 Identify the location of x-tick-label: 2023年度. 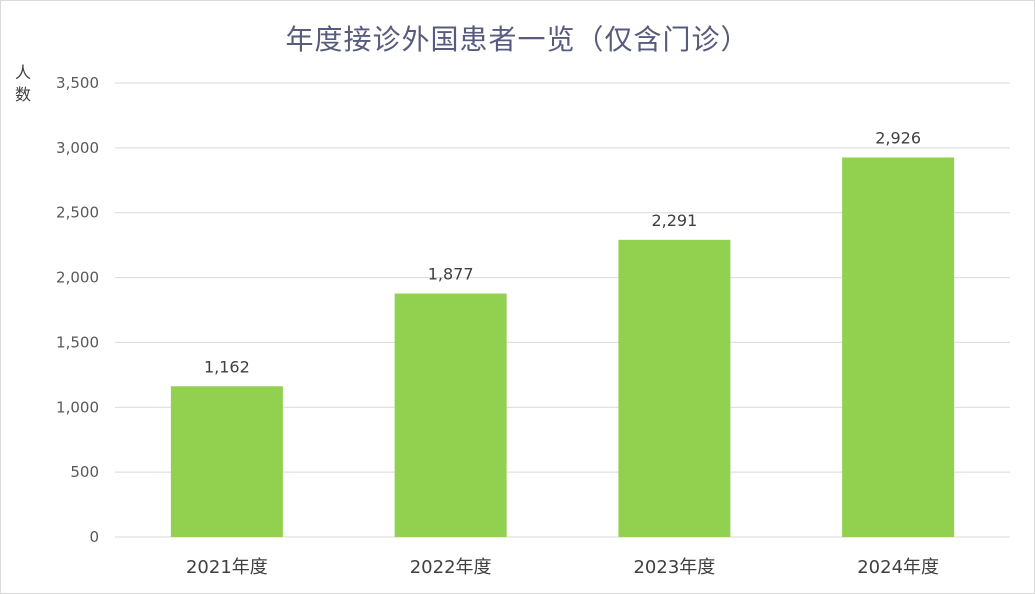
(674, 567).